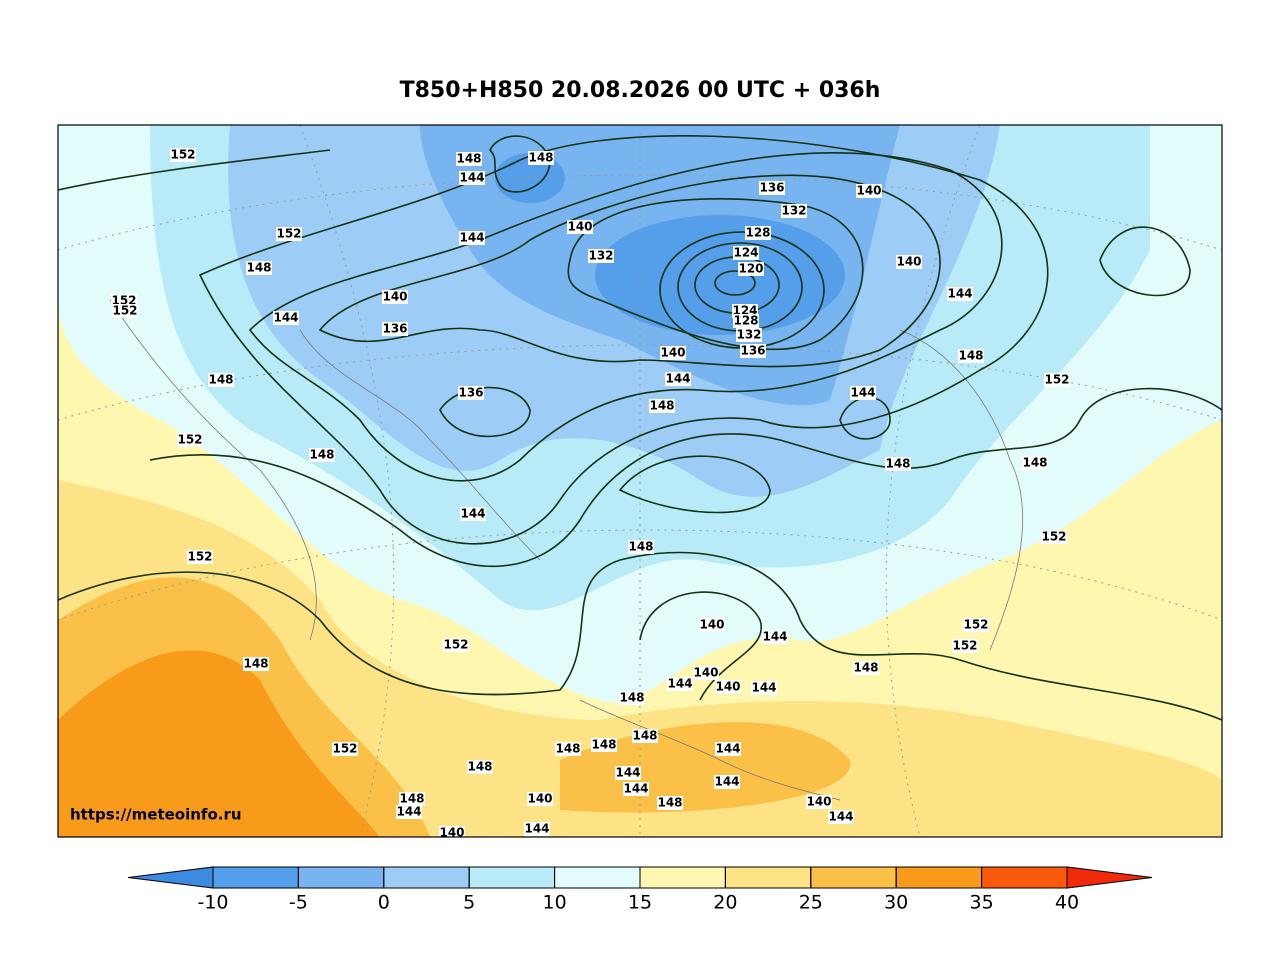  I want to click on colorbar-tick-label: 10, so click(555, 903).